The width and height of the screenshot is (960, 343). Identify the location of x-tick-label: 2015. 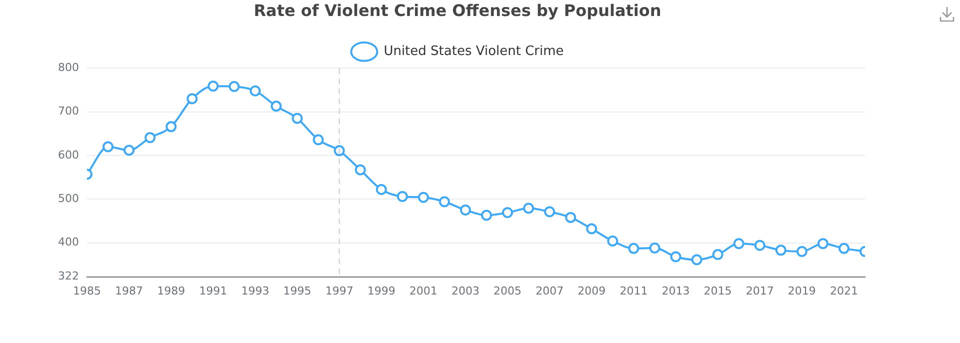
(718, 291).